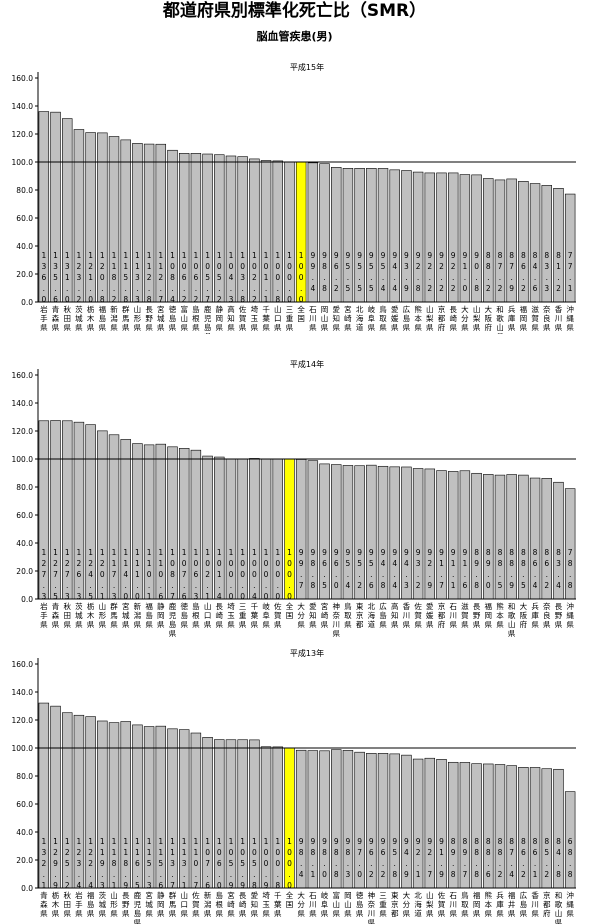 The image size is (589, 924). Describe the element at coordinates (465, 904) in the screenshot. I see `x-tick-label: 鳥取県` at that location.